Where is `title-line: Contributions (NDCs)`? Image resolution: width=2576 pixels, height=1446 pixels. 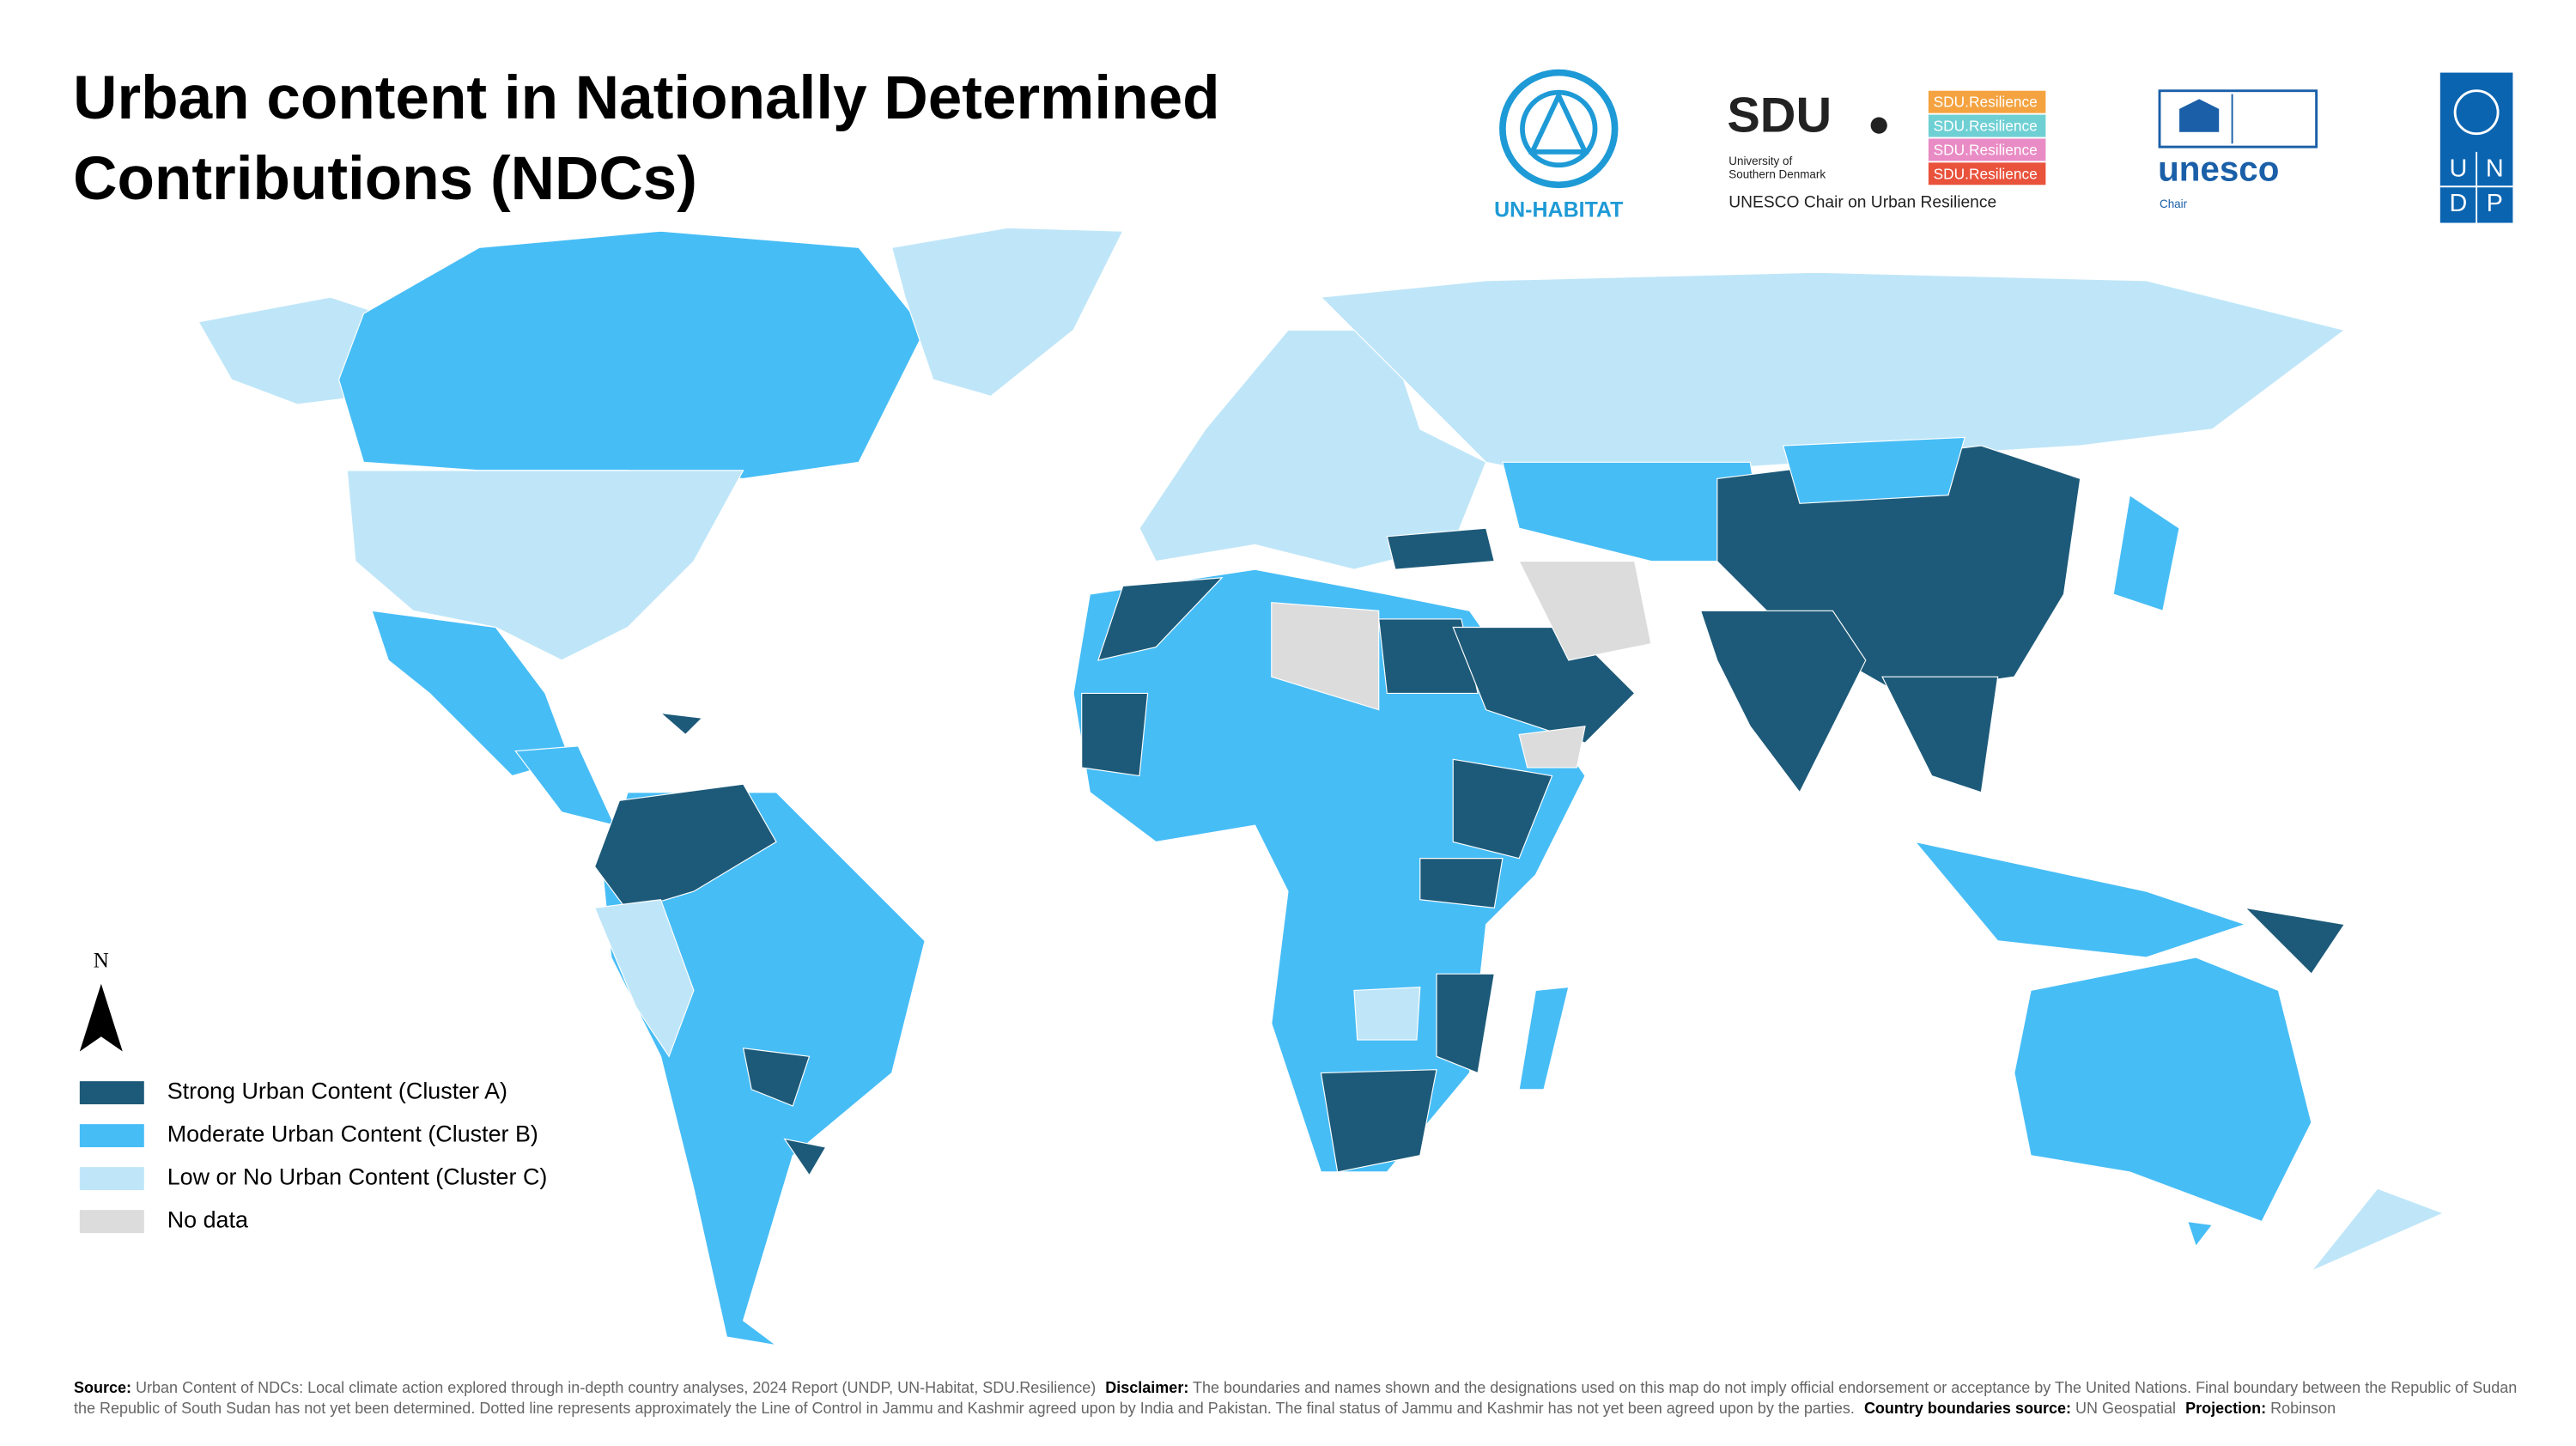
title-line: Contributions (NDCs) is located at coordinates (385, 179).